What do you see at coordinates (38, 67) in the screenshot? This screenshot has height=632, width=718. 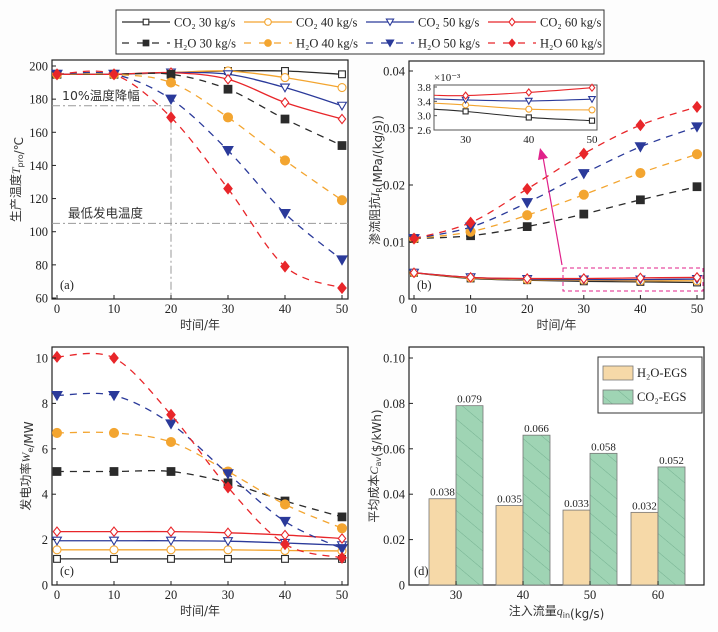 I see `y-tick-label: 200` at bounding box center [38, 67].